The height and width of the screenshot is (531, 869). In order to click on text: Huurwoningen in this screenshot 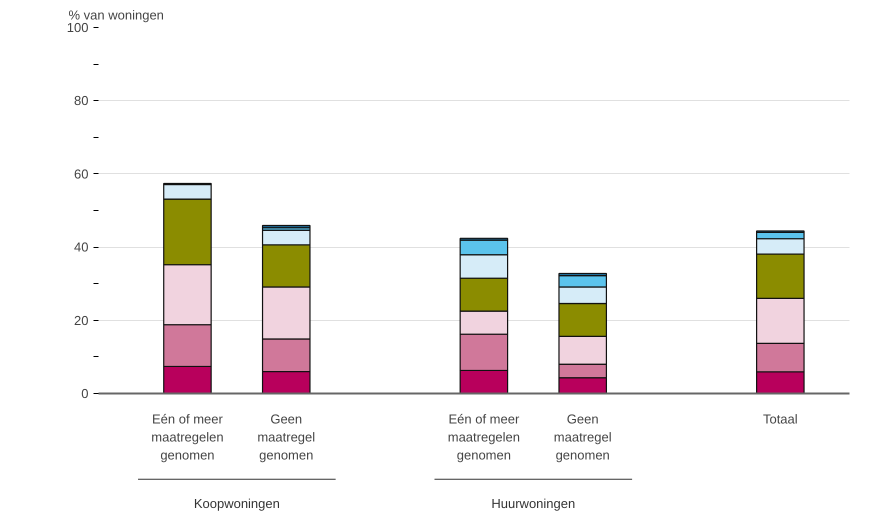, I will do `click(533, 503)`.